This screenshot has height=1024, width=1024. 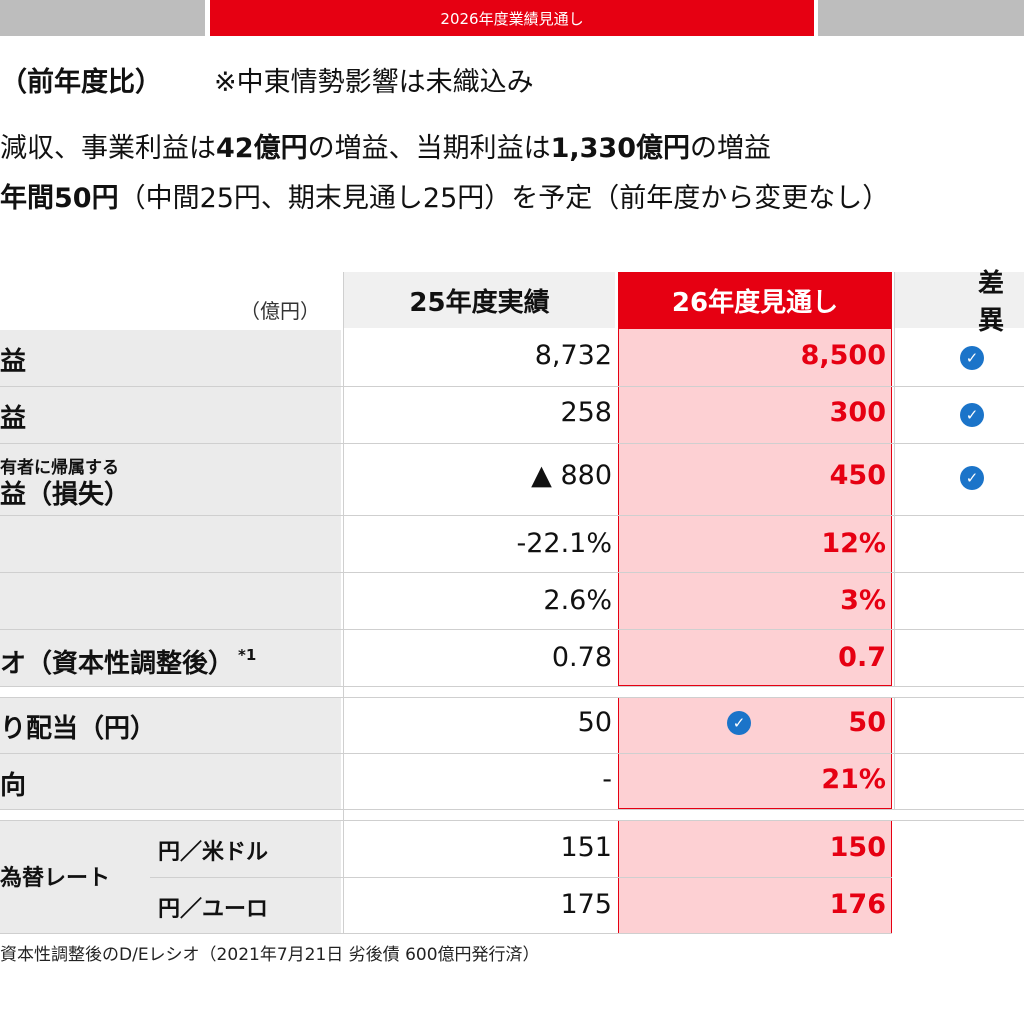 I want to click on headline-3: 年間50円（中間25円、期末見通し25円）を予定（前年度から変更なし）, so click(x=444, y=195).